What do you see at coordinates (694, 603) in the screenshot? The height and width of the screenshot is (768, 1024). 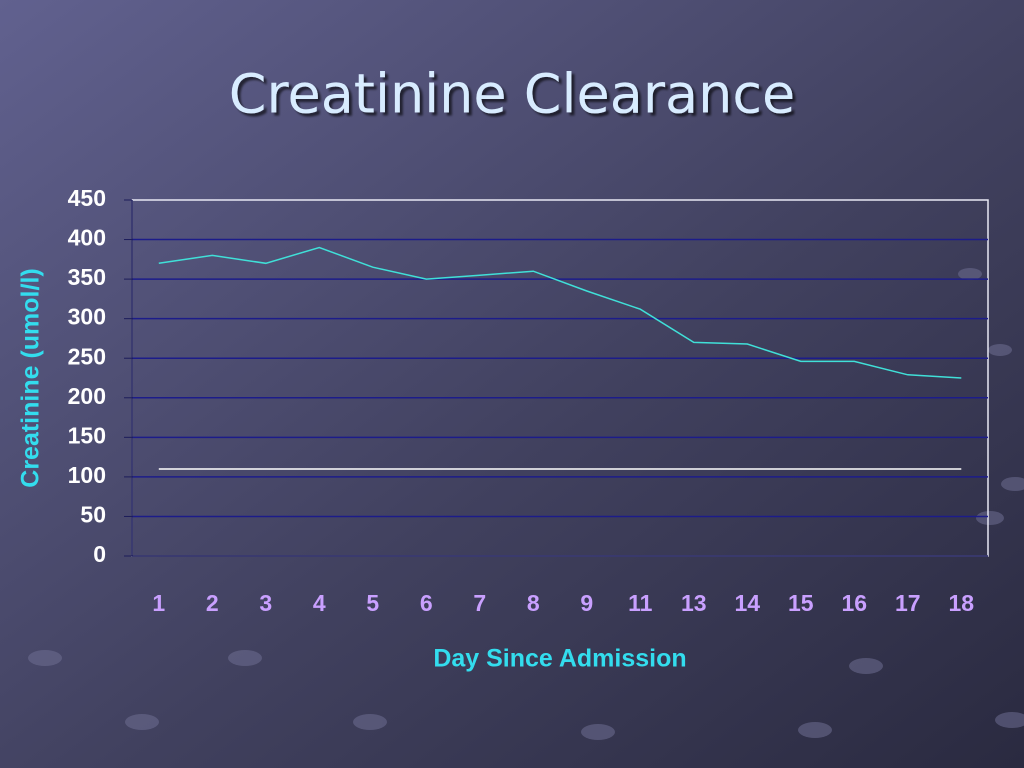 I see `x-tick-label: 13` at bounding box center [694, 603].